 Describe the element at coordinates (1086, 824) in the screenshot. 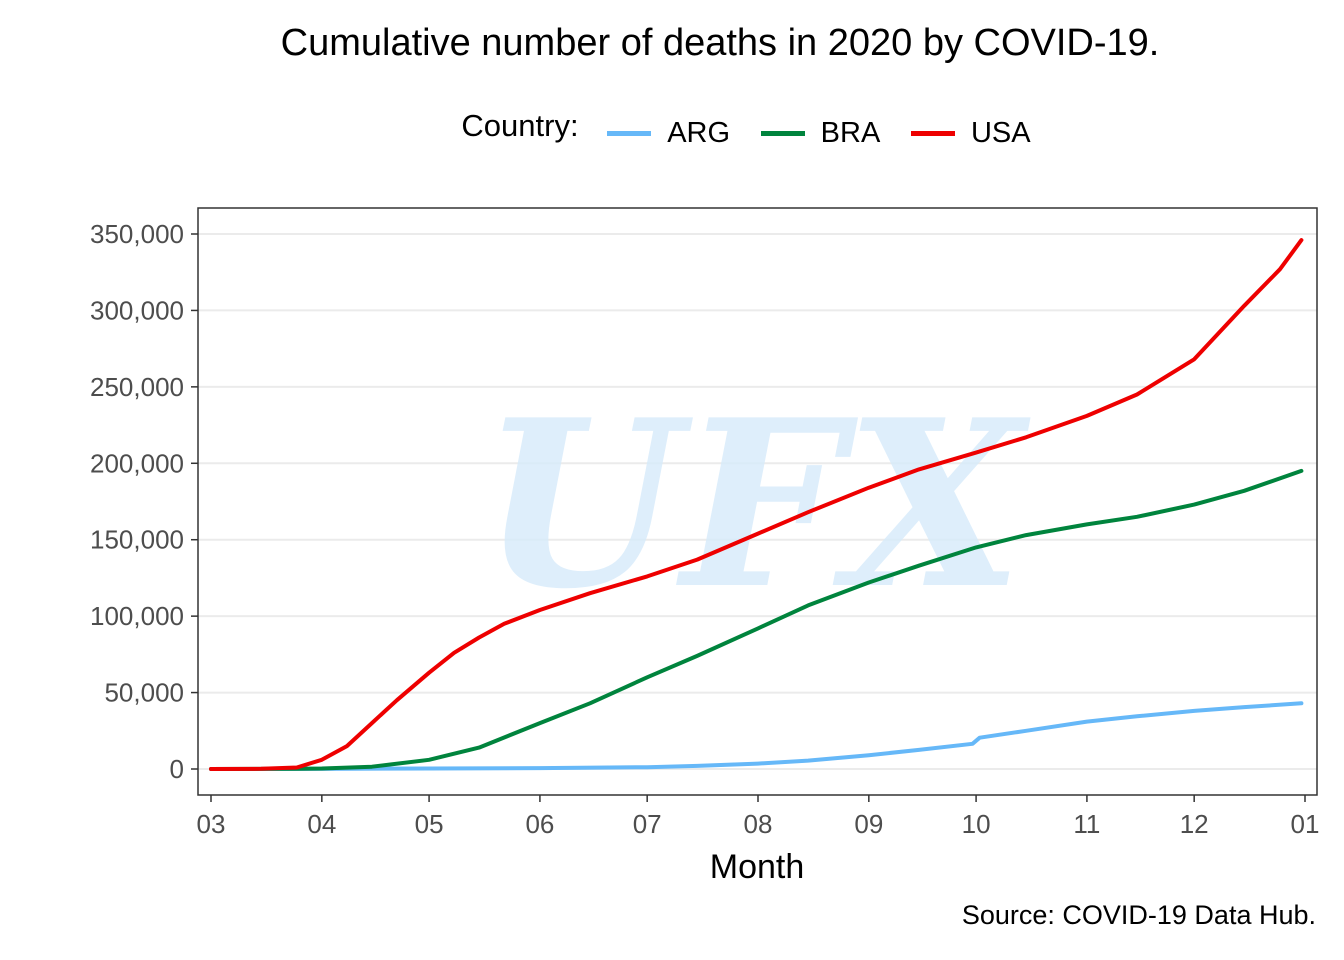

I see `x-tick-label: 11` at that location.